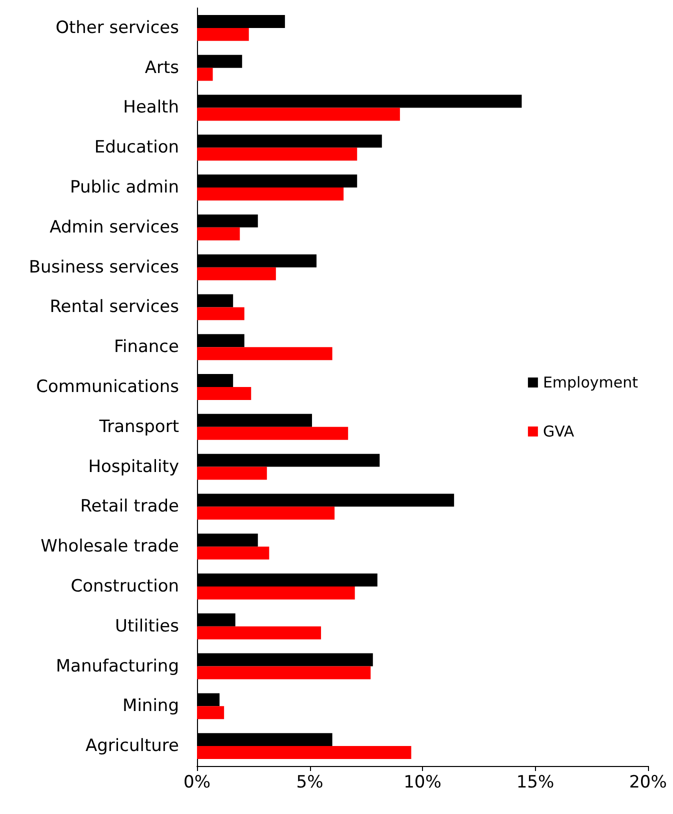 The image size is (673, 814). What do you see at coordinates (132, 746) in the screenshot?
I see `y-tick-label: Agriculture` at bounding box center [132, 746].